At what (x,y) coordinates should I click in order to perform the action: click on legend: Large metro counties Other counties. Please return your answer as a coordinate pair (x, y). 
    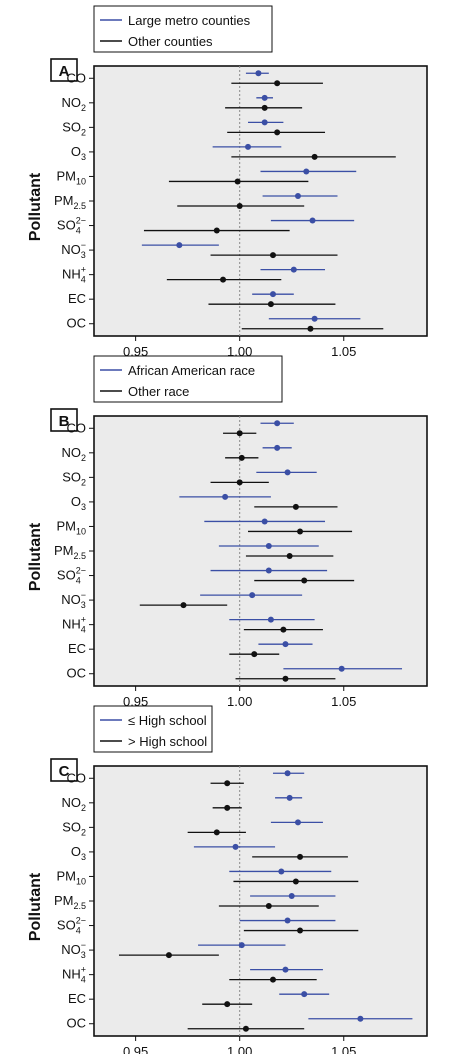
    Looking at the image, I should click on (183, 29).